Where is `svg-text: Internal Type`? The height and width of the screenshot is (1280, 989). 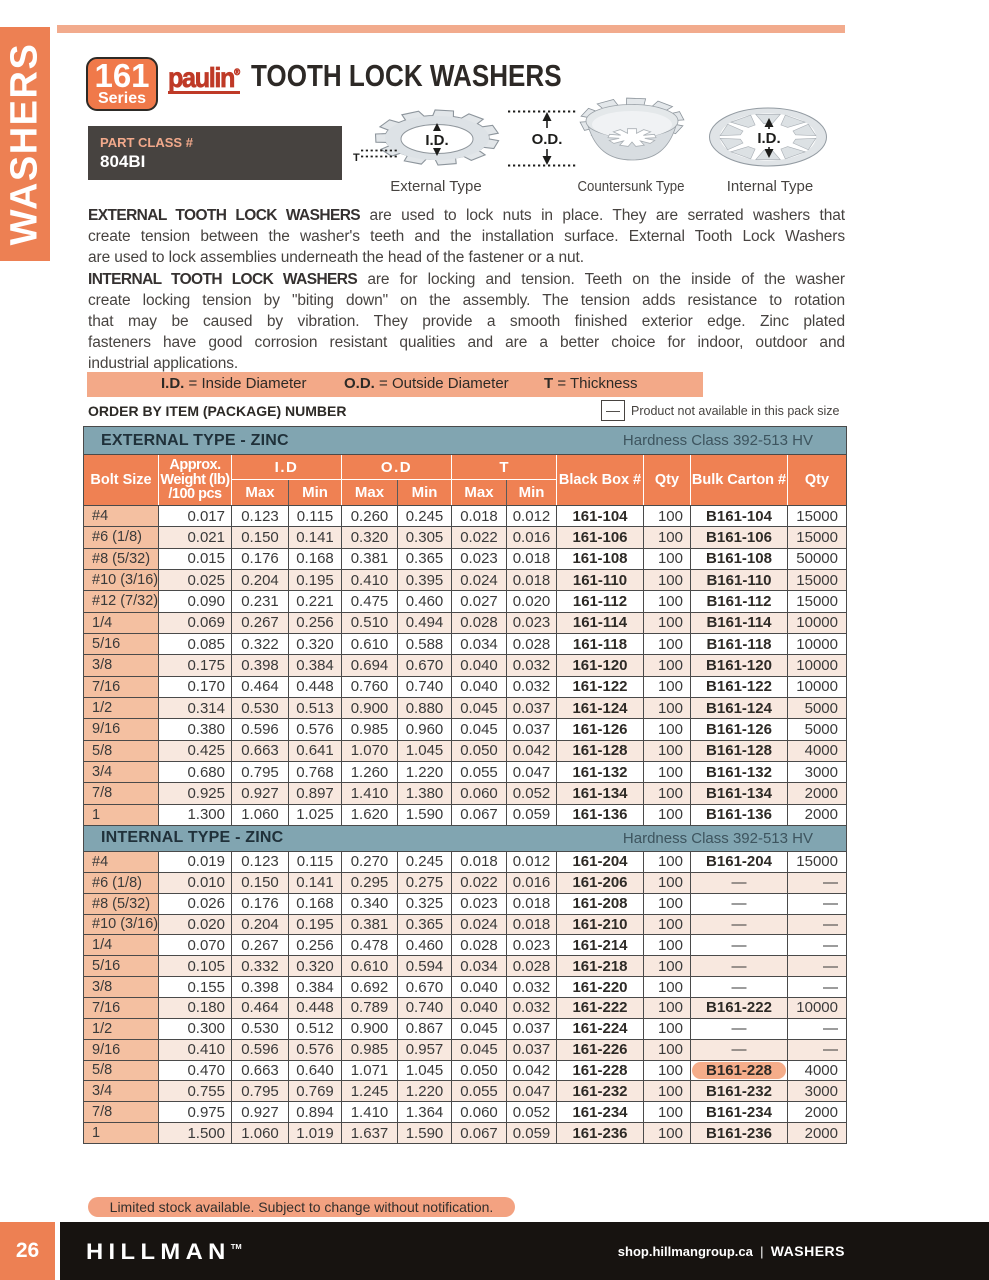 svg-text: Internal Type is located at coordinates (770, 186).